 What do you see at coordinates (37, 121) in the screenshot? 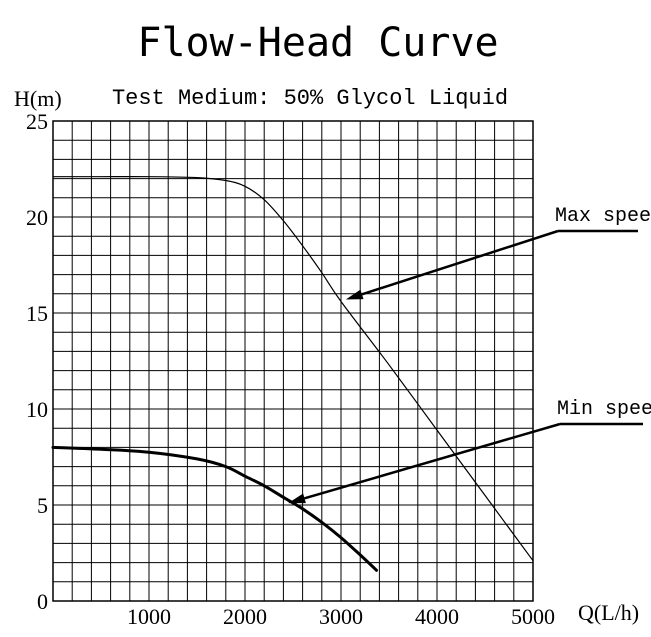
I see `y-tick-label: 25` at bounding box center [37, 121].